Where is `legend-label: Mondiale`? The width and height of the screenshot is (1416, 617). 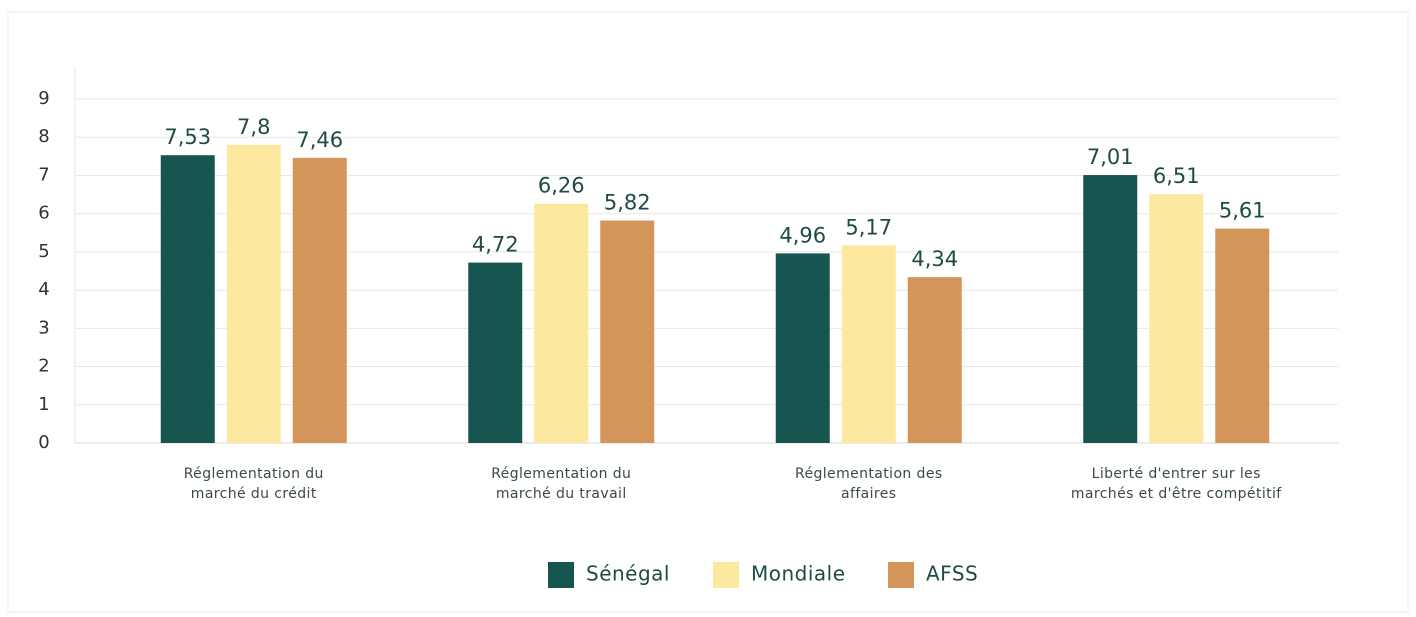 legend-label: Mondiale is located at coordinates (798, 574).